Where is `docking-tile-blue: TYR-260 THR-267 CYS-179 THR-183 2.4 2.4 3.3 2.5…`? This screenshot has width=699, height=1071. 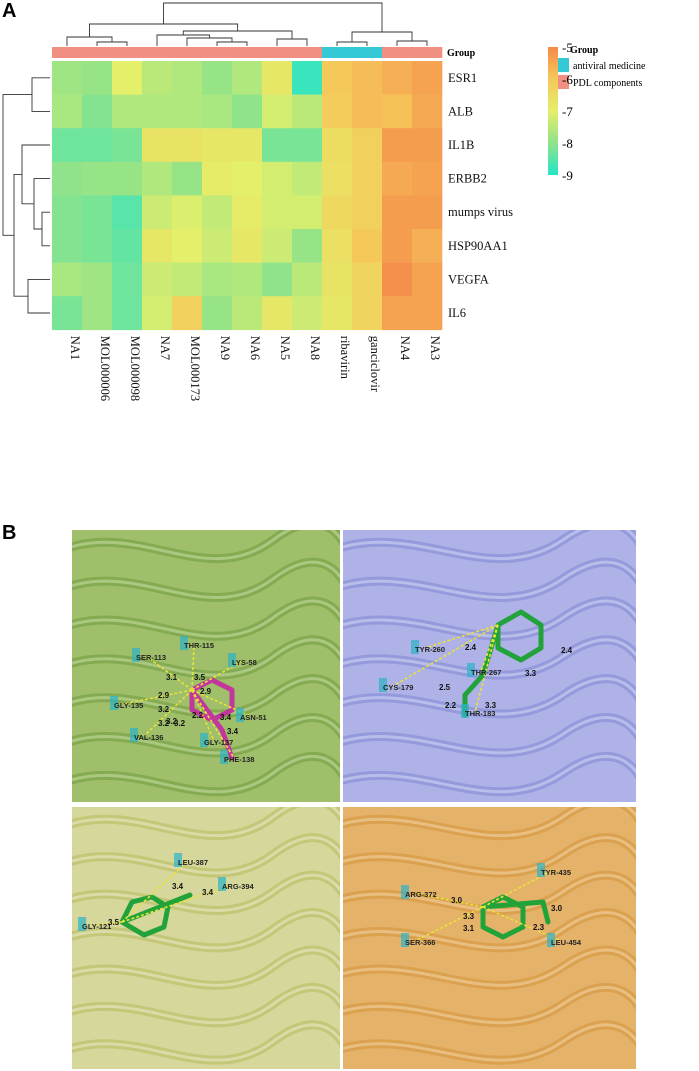 docking-tile-blue: TYR-260 THR-267 CYS-179 THR-183 2.4 2.4 3.3 2.5… is located at coordinates (489, 666).